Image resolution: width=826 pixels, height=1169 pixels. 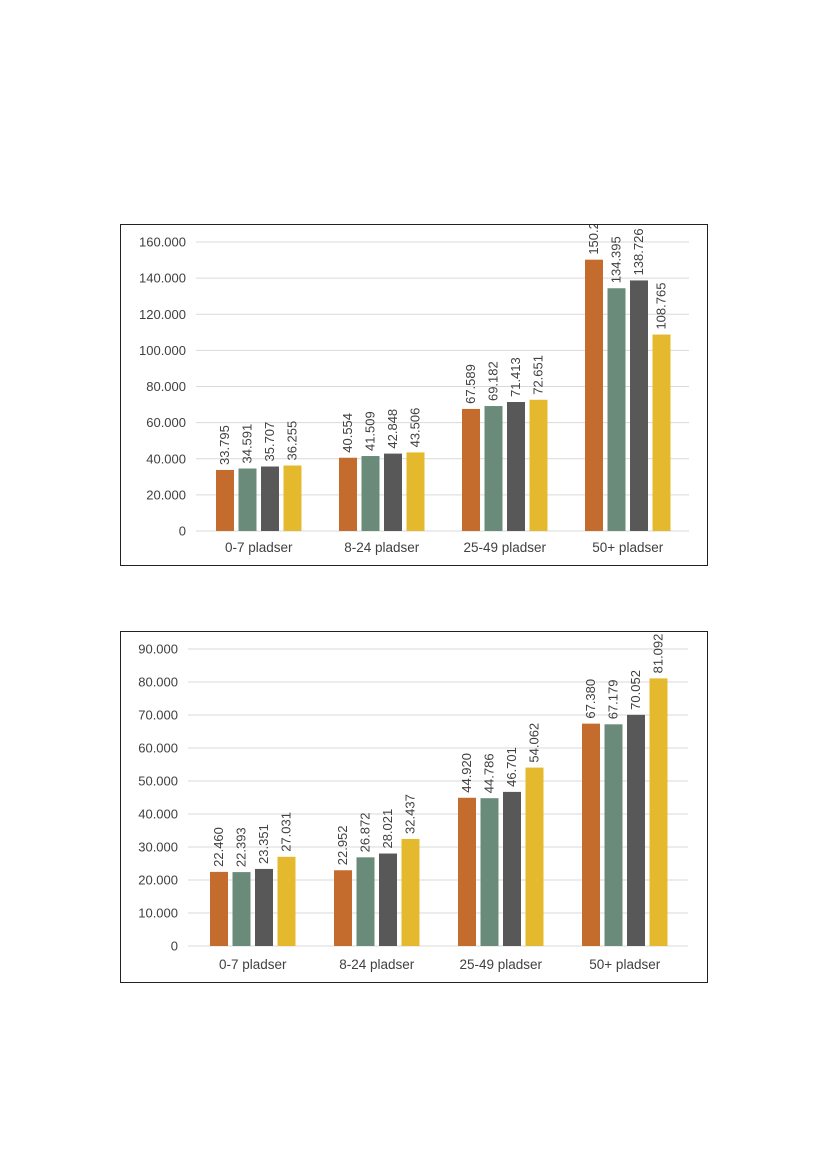 What do you see at coordinates (263, 844) in the screenshot?
I see `data-label: 23.351` at bounding box center [263, 844].